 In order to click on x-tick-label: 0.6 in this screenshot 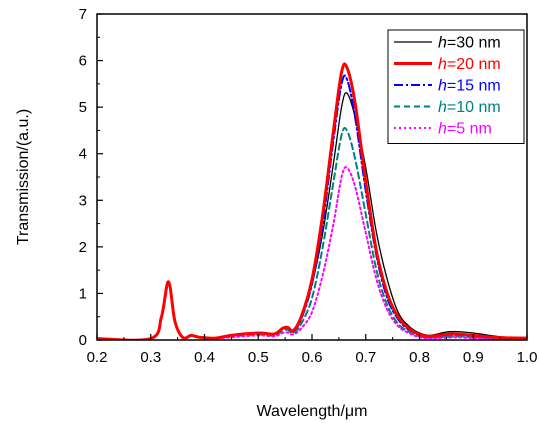, I will do `click(312, 357)`.